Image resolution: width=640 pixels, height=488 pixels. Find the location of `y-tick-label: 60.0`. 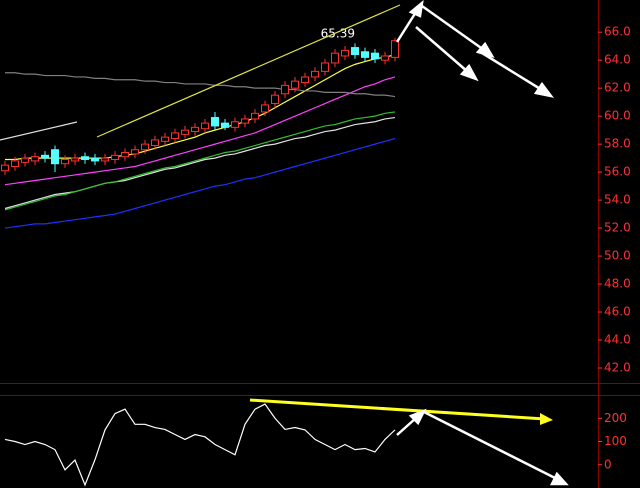

y-tick-label: 60.0 is located at coordinates (617, 116).